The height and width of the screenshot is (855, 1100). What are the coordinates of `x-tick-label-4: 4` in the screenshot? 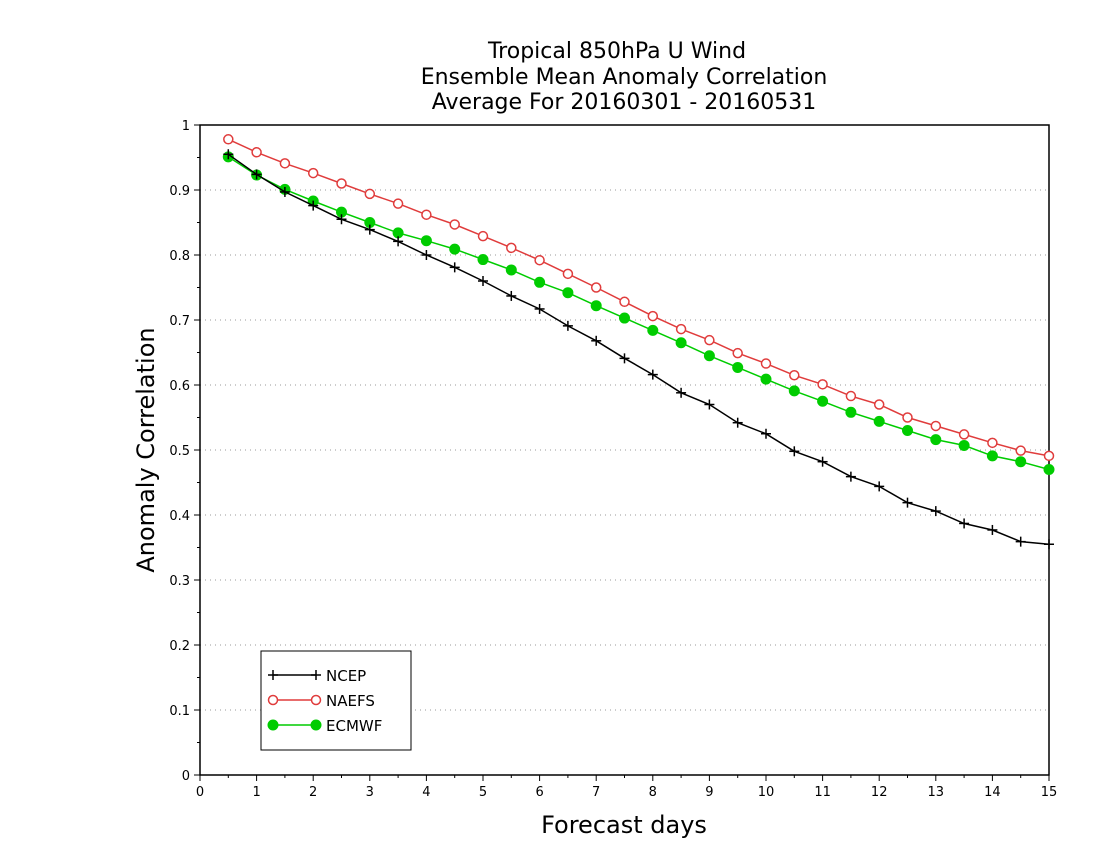 It's located at (426, 792).